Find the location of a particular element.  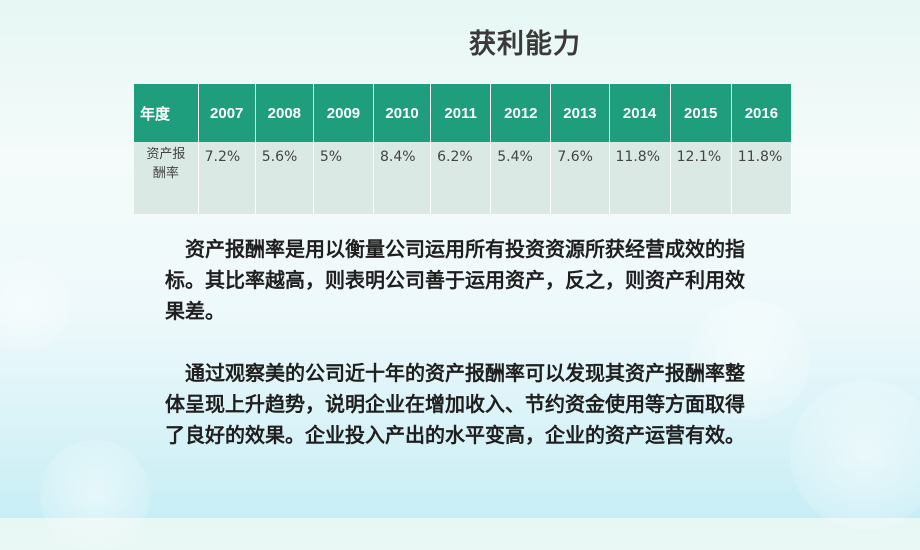

table-cell: 6.2% is located at coordinates (461, 178).